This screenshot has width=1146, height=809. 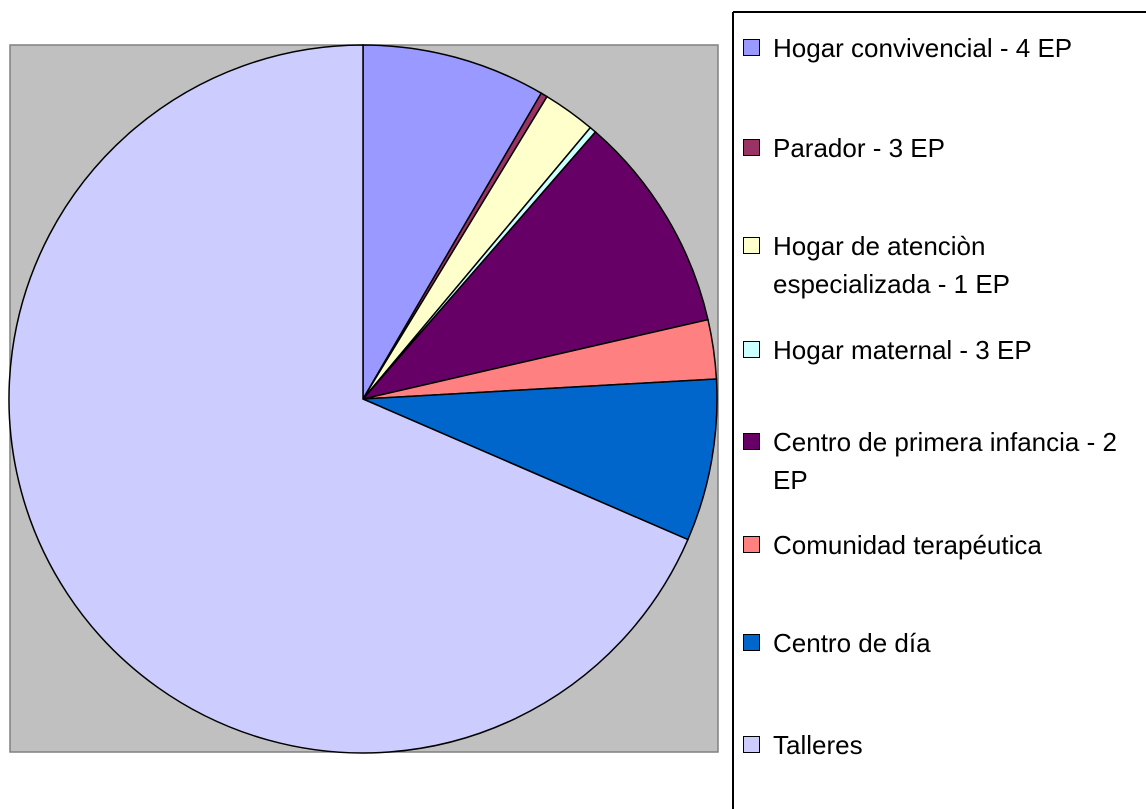 I want to click on legend-entry: Parador - 3 EP, so click(x=943, y=148).